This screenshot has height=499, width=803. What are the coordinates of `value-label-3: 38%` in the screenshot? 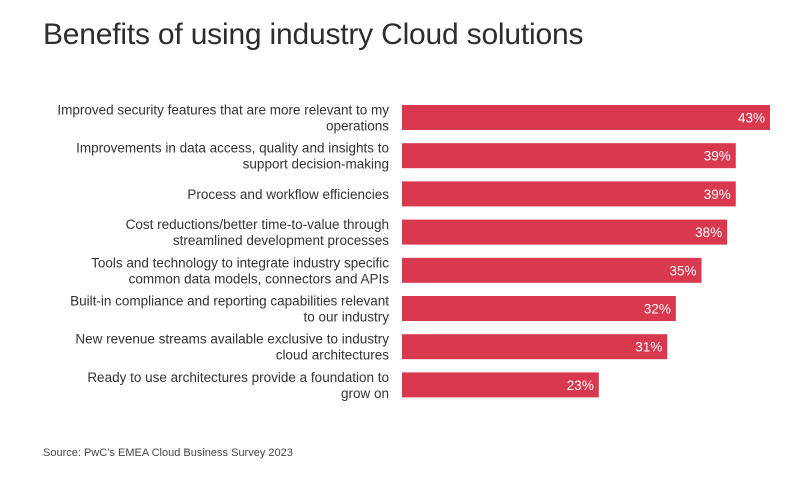 It's located at (708, 232).